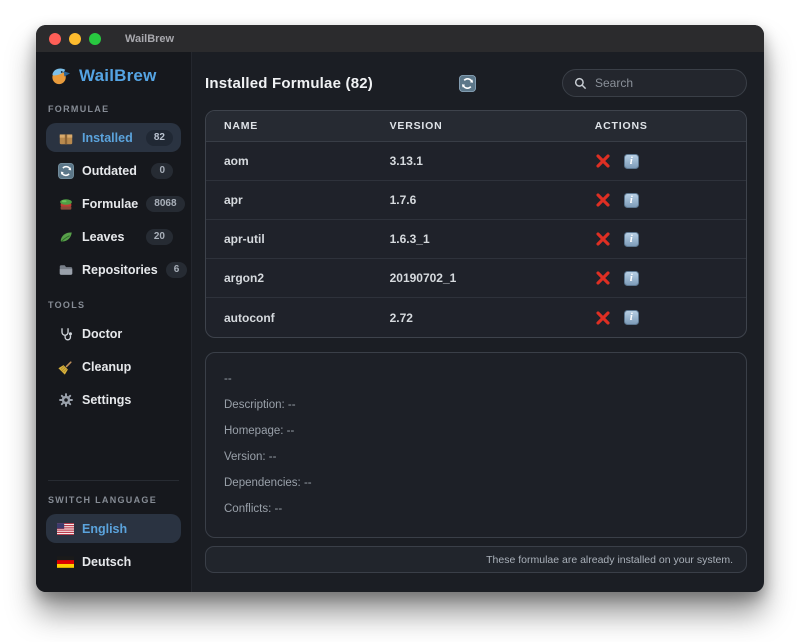  I want to click on stethoscope-icon, so click(65, 333).